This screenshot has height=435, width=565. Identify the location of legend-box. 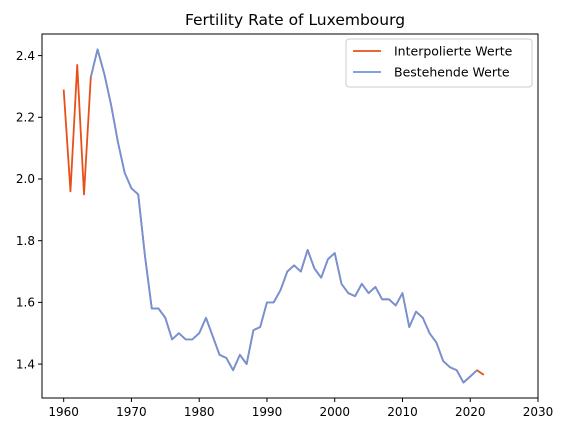
(439, 63).